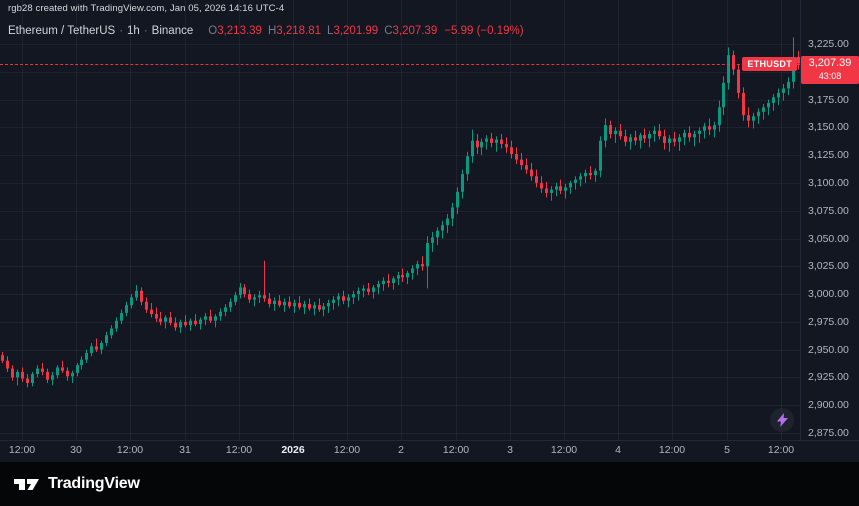  I want to click on price-axis-label: 2,975.00, so click(828, 321).